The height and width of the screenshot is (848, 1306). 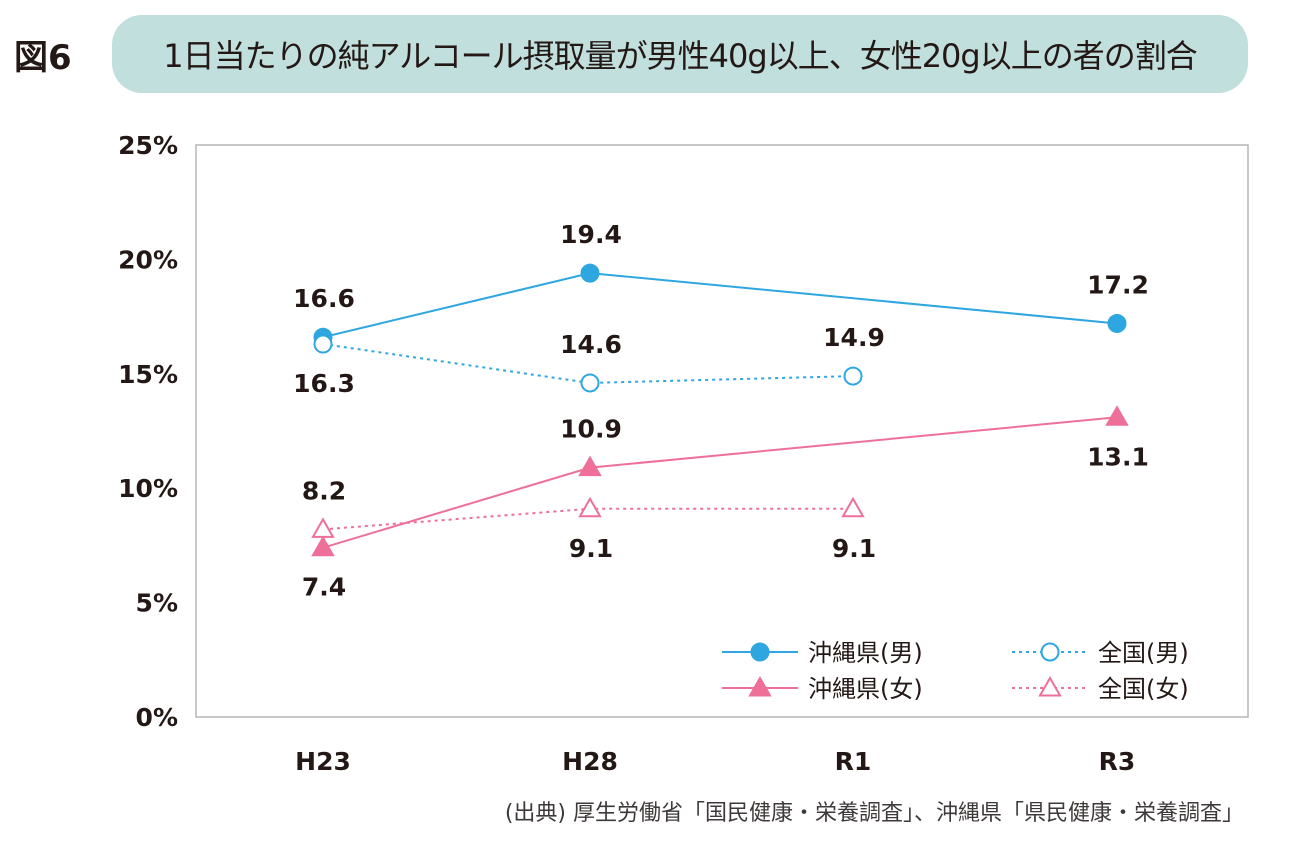 I want to click on y-tick-label: 25%, so click(x=148, y=145).